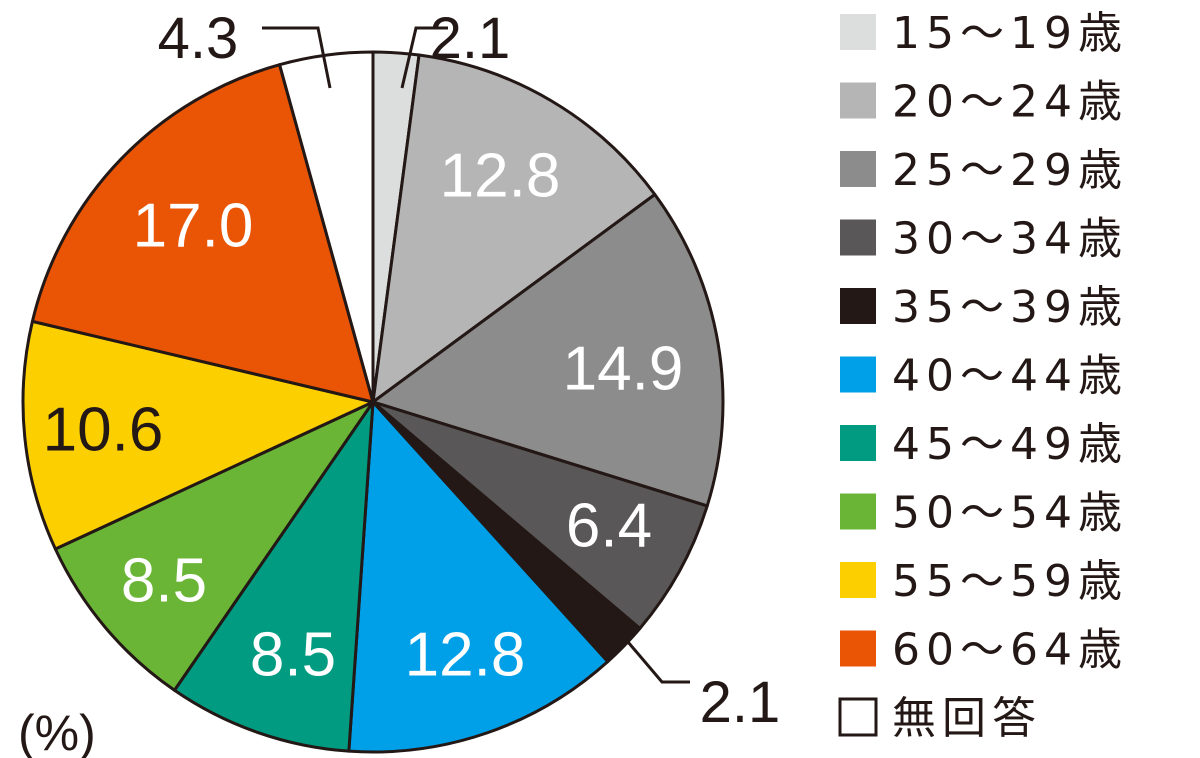 This screenshot has height=758, width=1200. I want to click on slice-value-label: 14.9, so click(623, 368).